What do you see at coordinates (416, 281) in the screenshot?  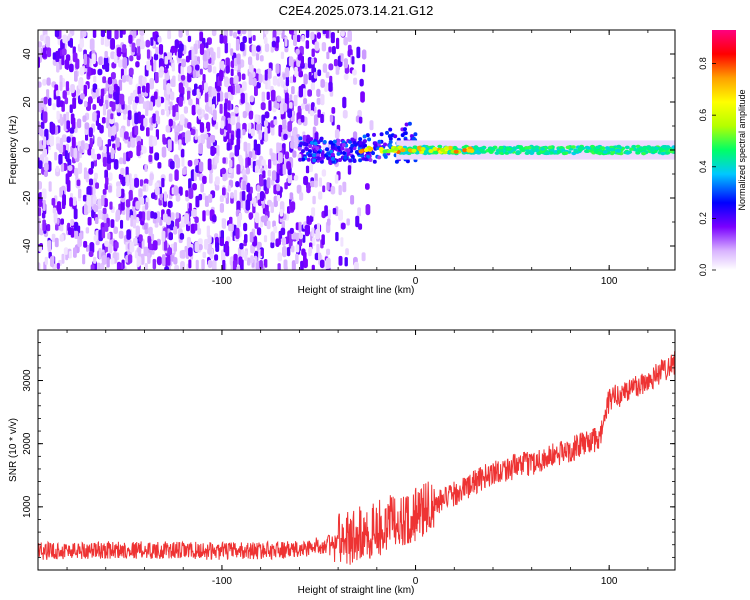 I see `spectrogram-x-tick-label: 0` at bounding box center [416, 281].